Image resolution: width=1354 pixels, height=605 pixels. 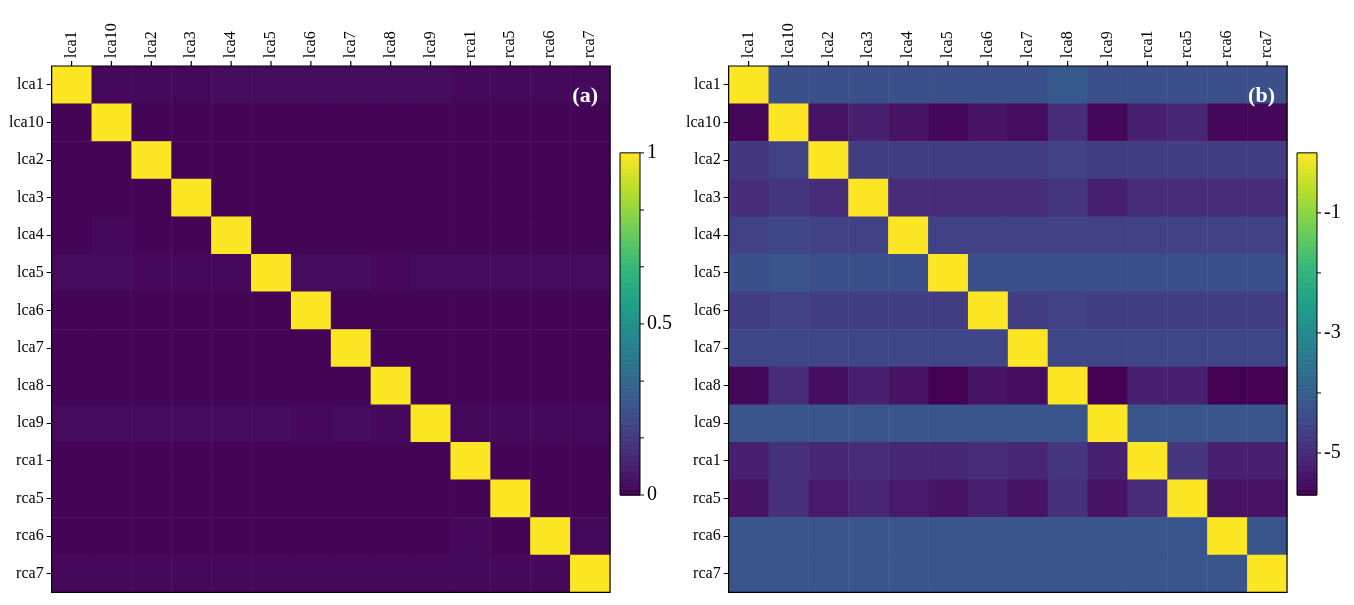 I want to click on color-bar-label: -1, so click(x=1332, y=211).